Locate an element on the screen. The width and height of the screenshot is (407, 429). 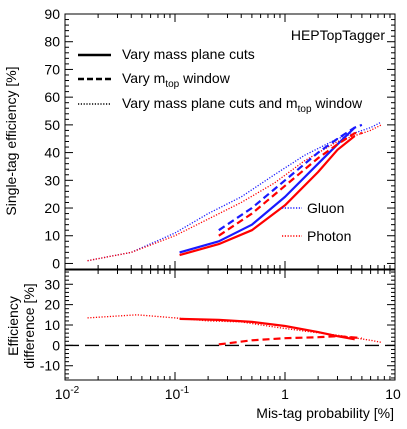
legend-color-label: Photon is located at coordinates (329, 236).